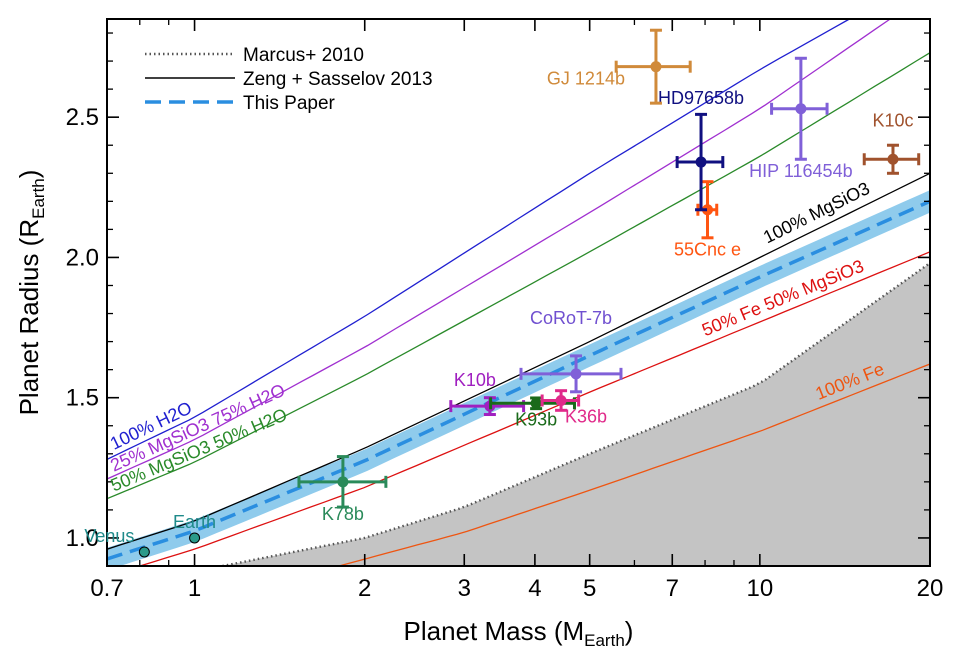  I want to click on planet-earth: Earth, so click(194, 528).